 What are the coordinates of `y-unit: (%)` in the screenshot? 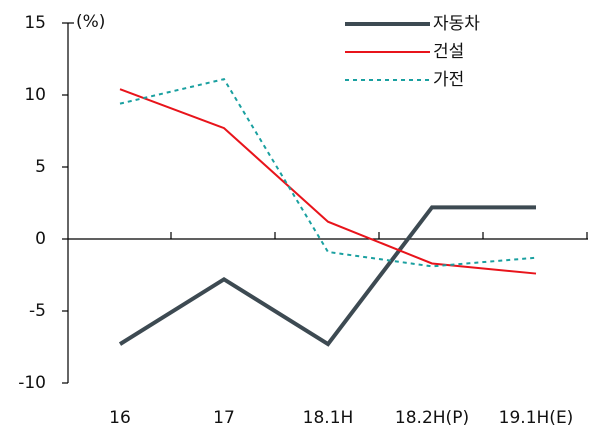 It's located at (90, 22).